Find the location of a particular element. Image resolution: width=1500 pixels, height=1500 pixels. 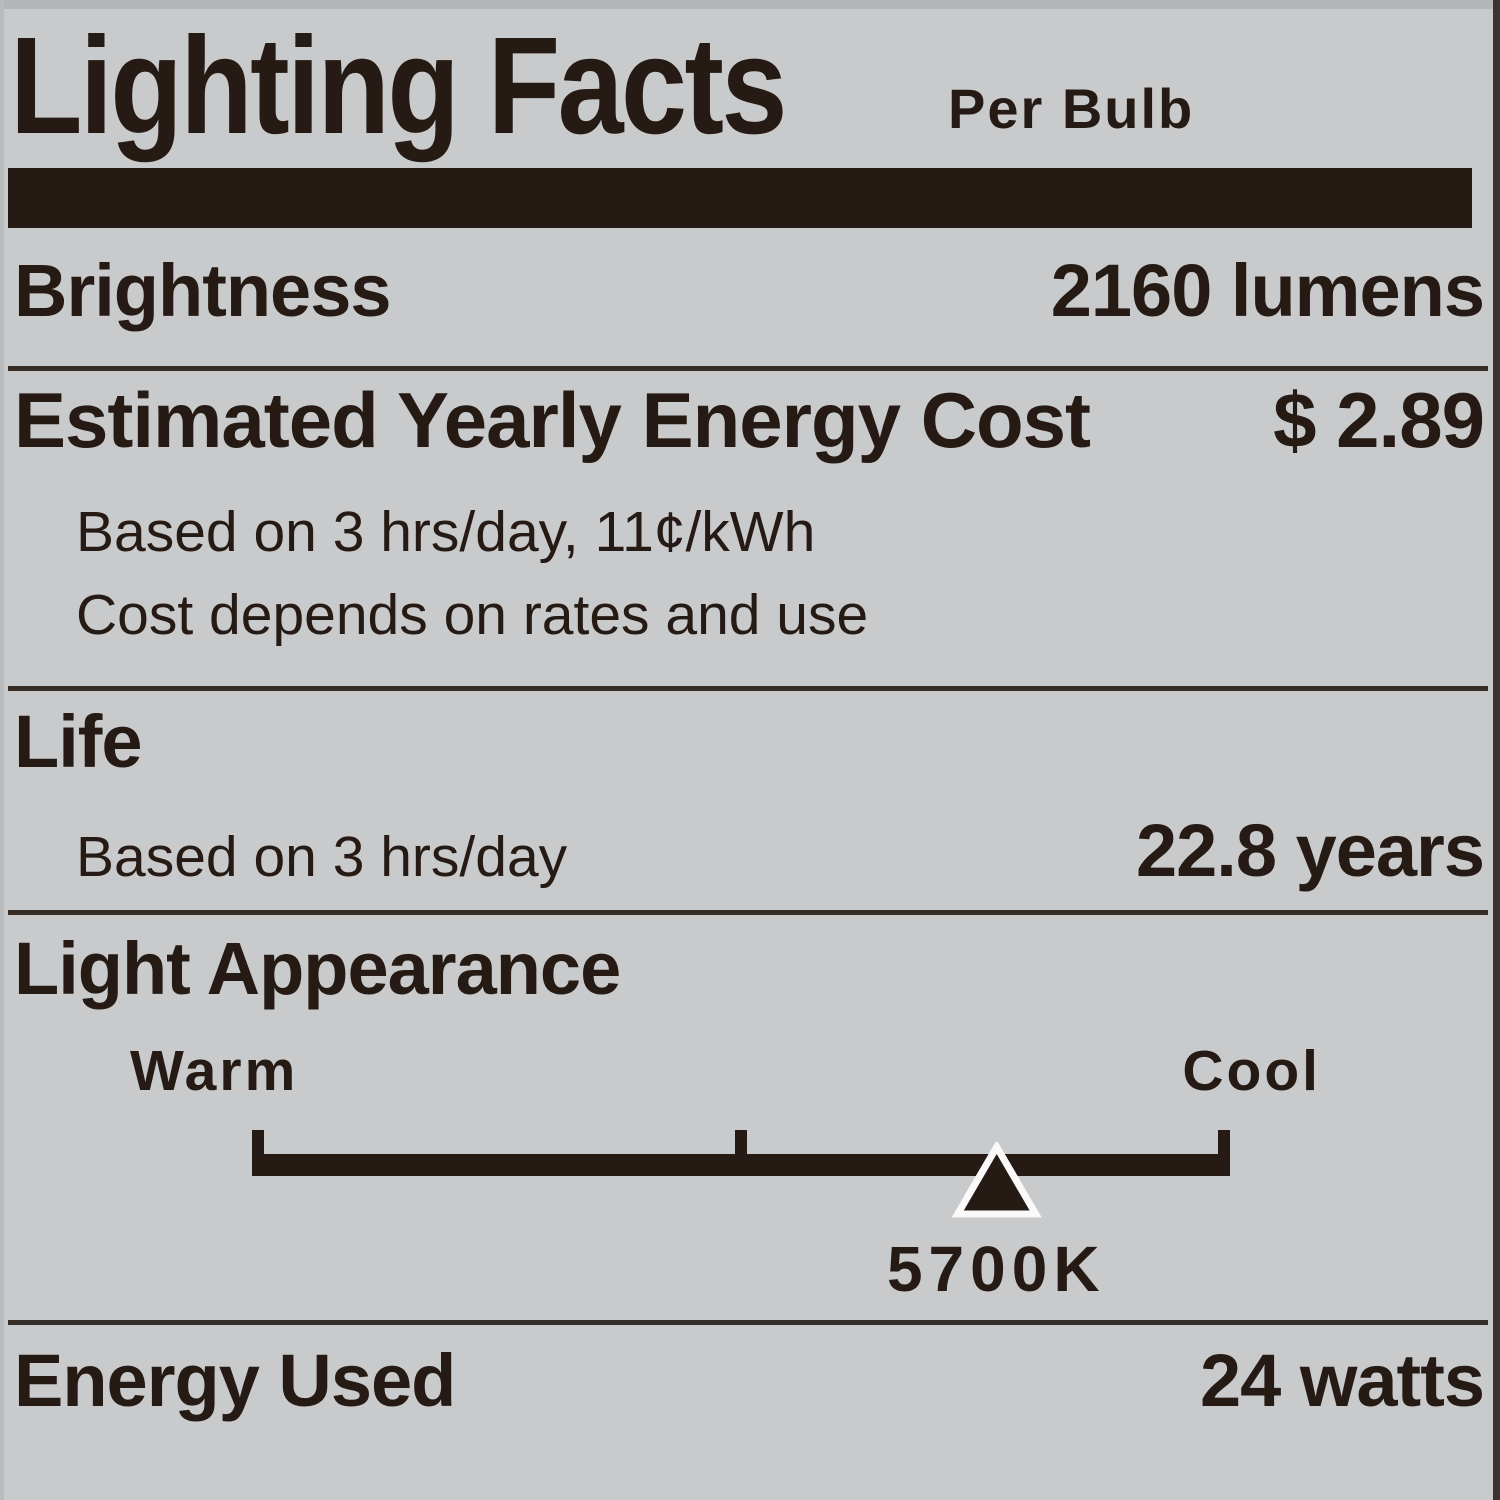

per-unit-label: Per Bulb is located at coordinates (1071, 108).